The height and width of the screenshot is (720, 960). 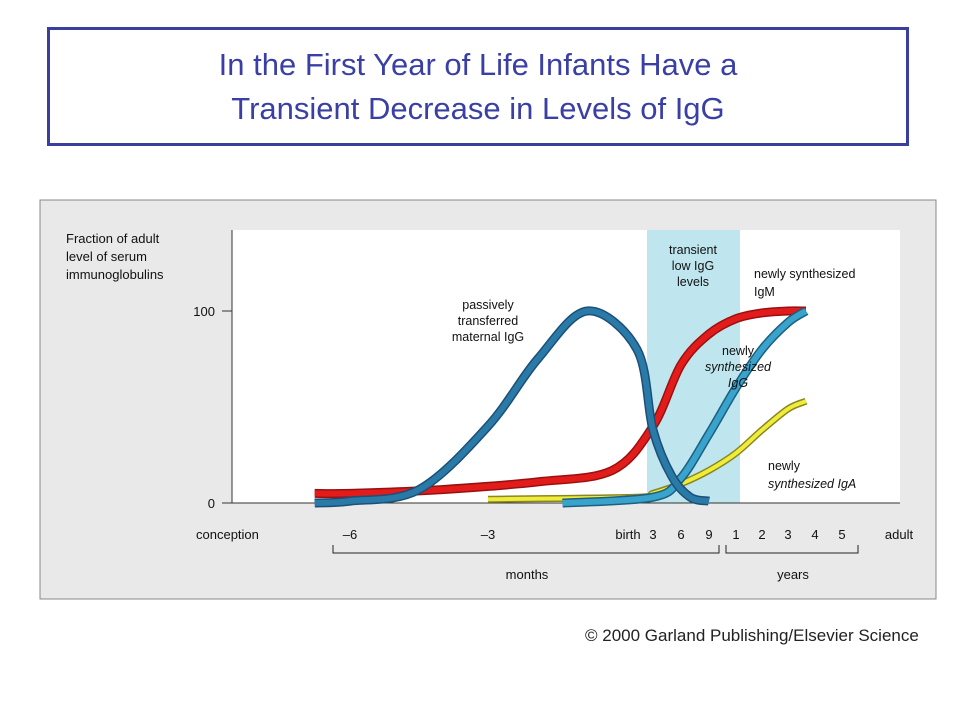 What do you see at coordinates (784, 466) in the screenshot?
I see `label-newly-synthesized-iga-line-1: newly` at bounding box center [784, 466].